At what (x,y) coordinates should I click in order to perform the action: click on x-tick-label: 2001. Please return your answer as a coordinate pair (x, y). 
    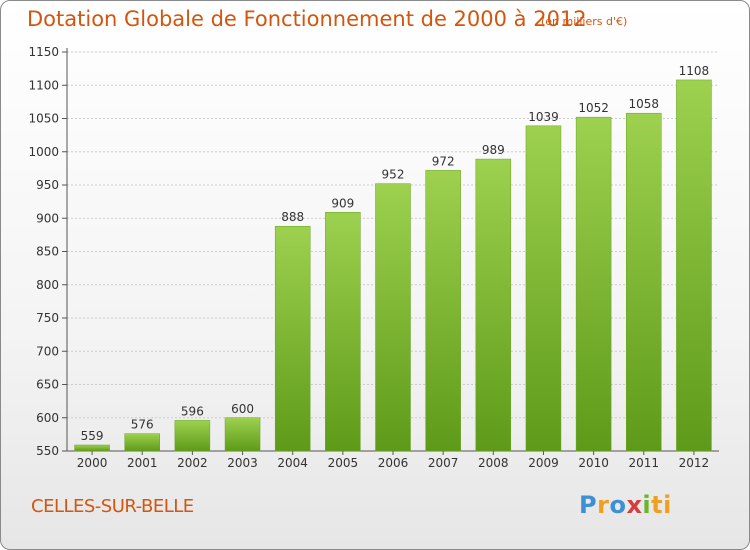
    Looking at the image, I should click on (142, 463).